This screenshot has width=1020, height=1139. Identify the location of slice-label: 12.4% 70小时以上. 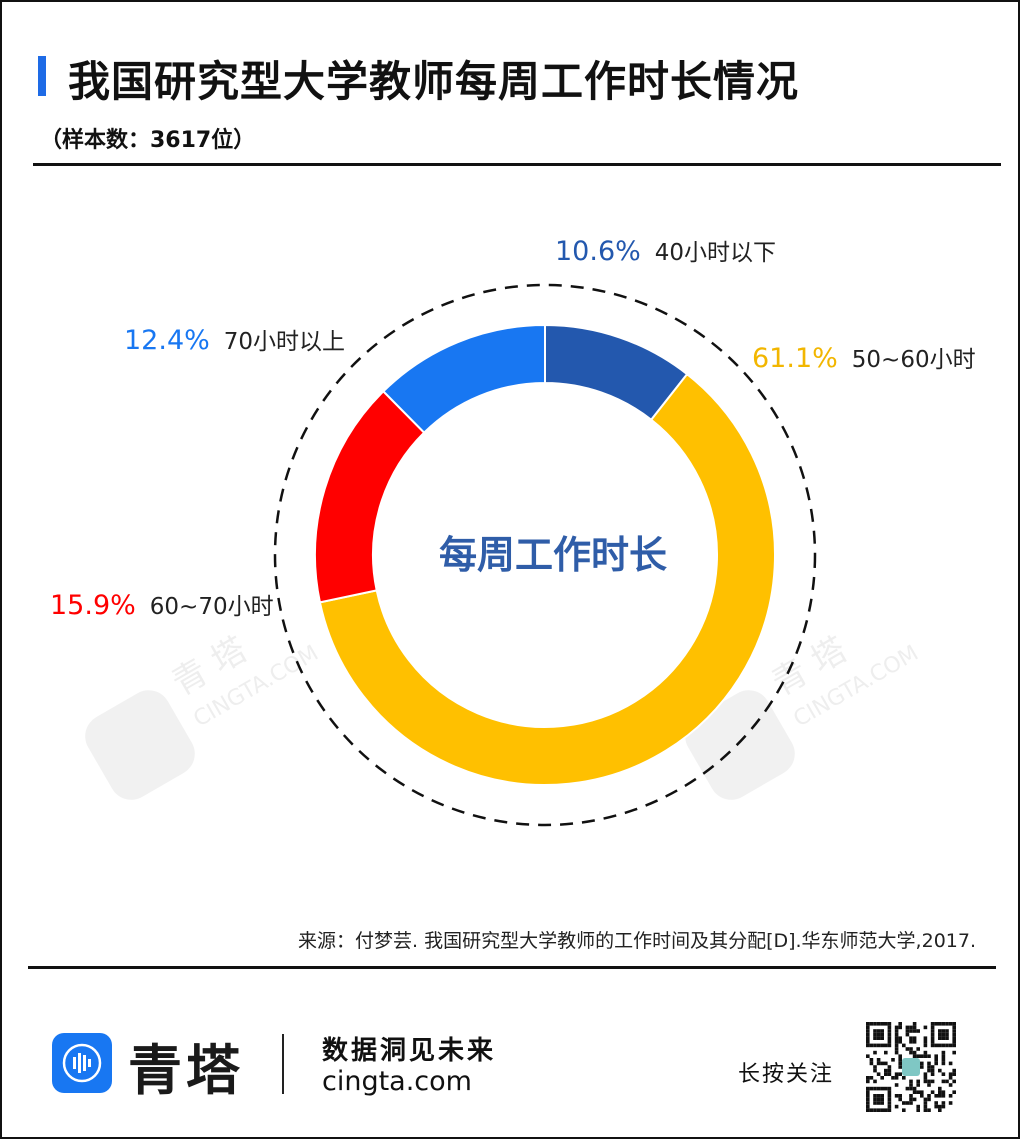
(234, 340).